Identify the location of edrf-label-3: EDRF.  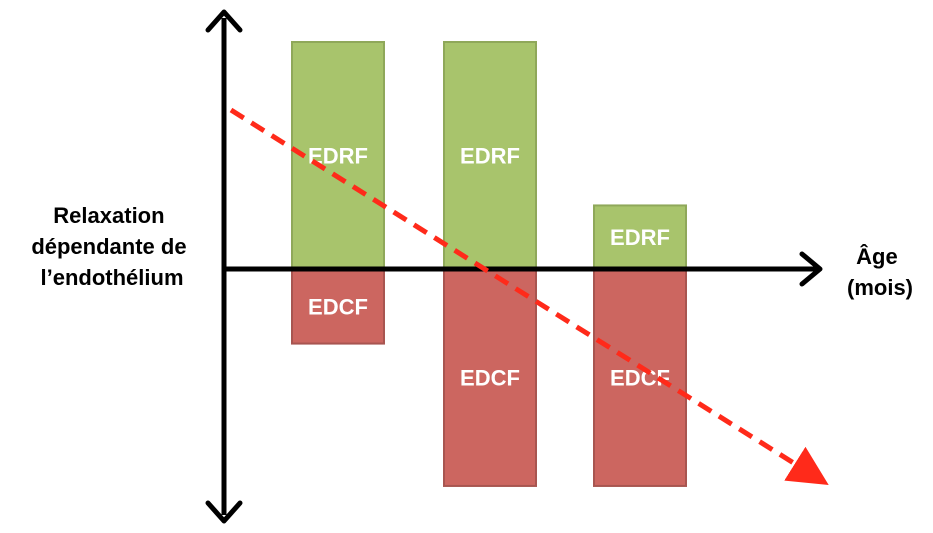
(640, 237).